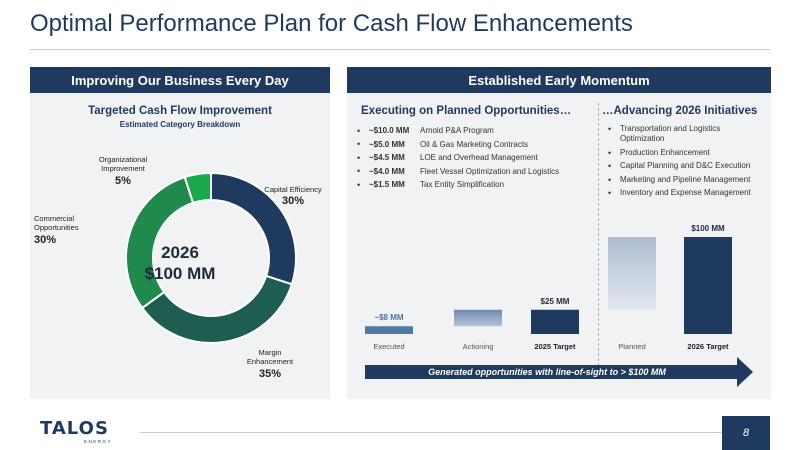 Image resolution: width=800 pixels, height=450 pixels. Describe the element at coordinates (746, 433) in the screenshot. I see `page-number: 8` at that location.